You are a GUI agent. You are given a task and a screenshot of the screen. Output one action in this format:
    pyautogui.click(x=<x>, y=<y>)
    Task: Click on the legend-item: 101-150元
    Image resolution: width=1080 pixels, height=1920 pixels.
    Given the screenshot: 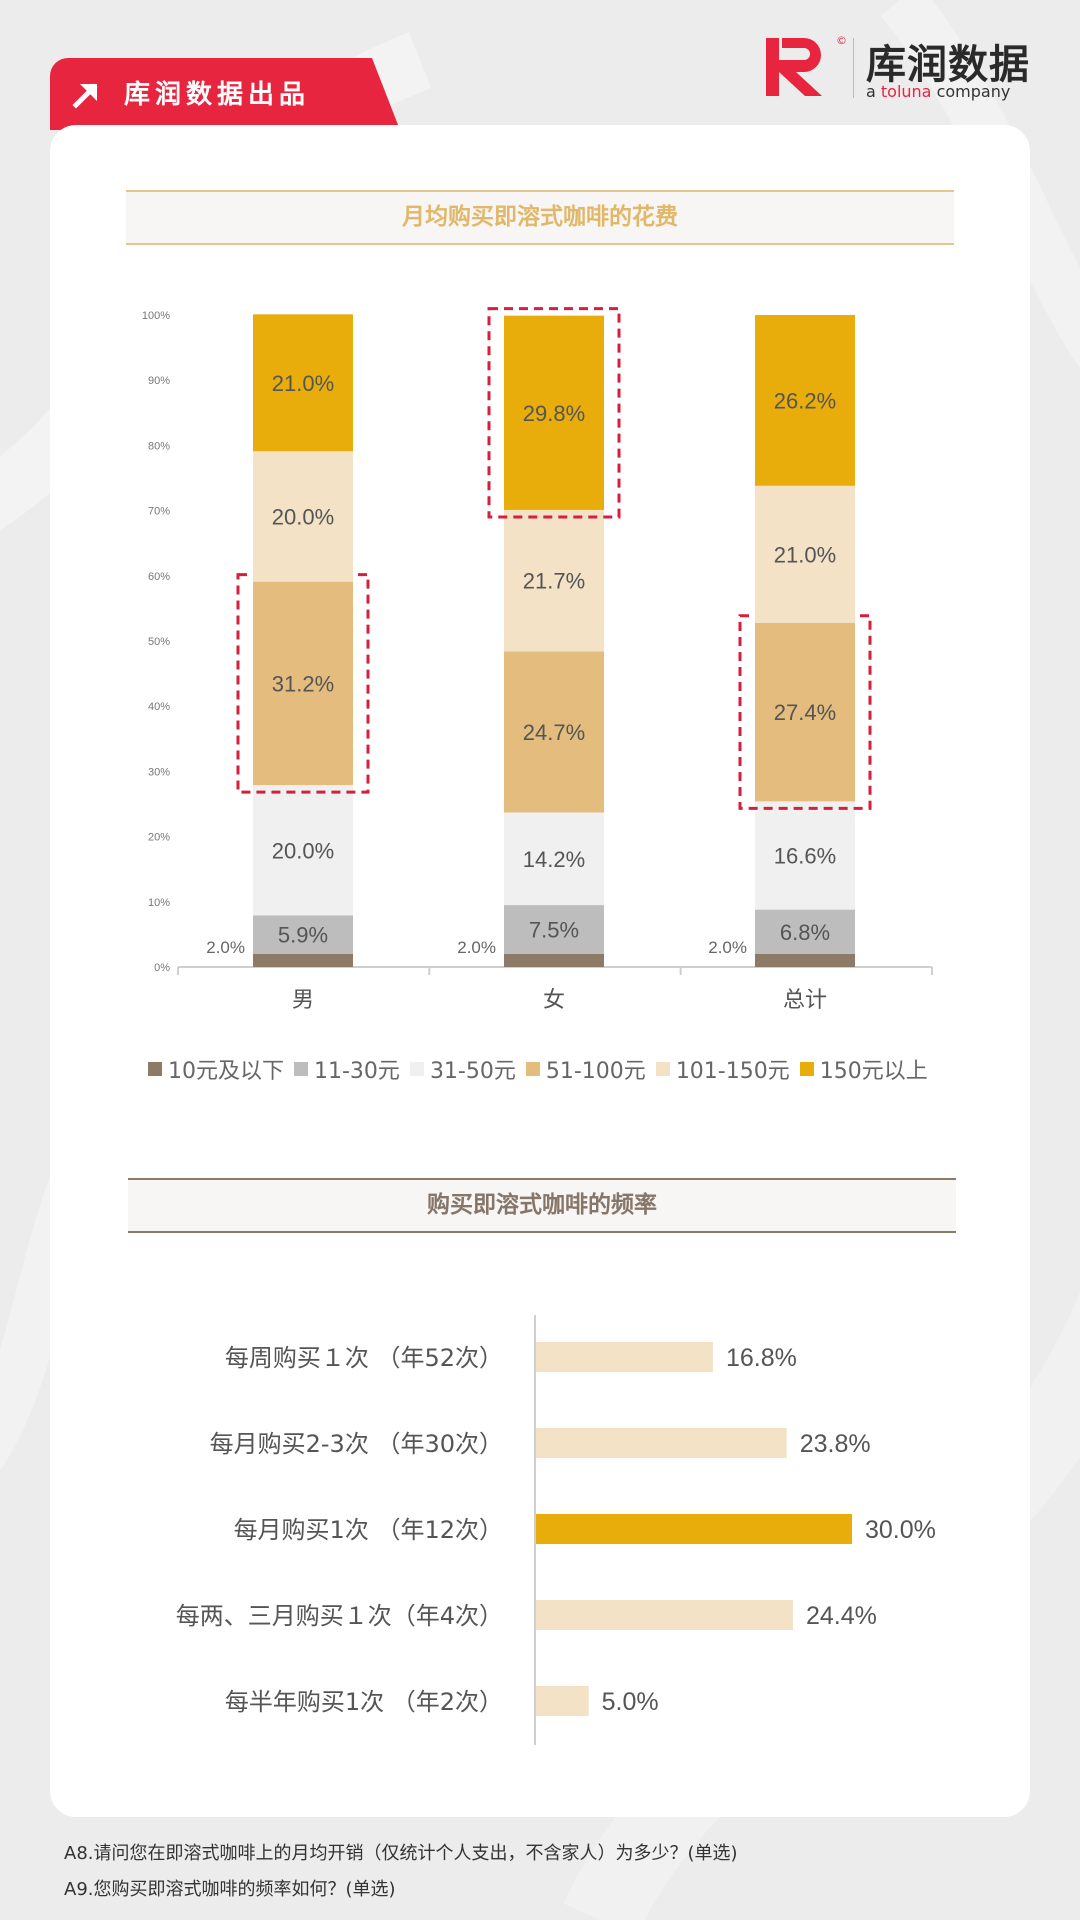 What is the action you would take?
    pyautogui.click(x=722, y=1069)
    